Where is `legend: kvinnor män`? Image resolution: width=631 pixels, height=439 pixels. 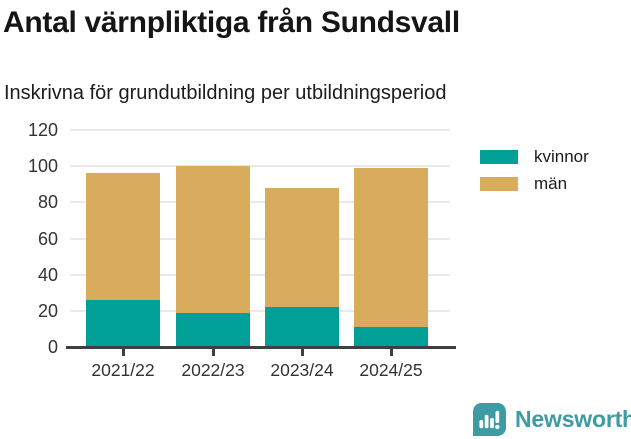 legend: kvinnor män is located at coordinates (534, 170).